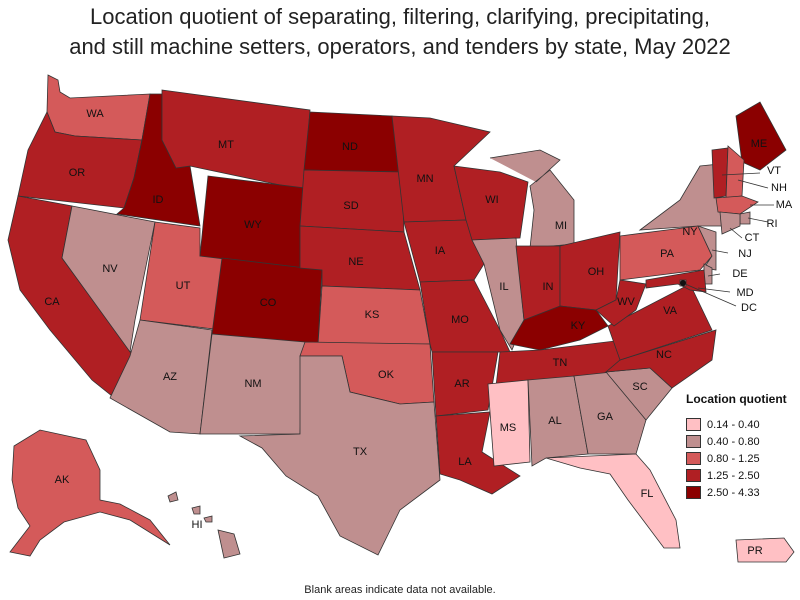 The height and width of the screenshot is (600, 800). I want to click on legend-label: 2.50 - 4.33, so click(733, 492).